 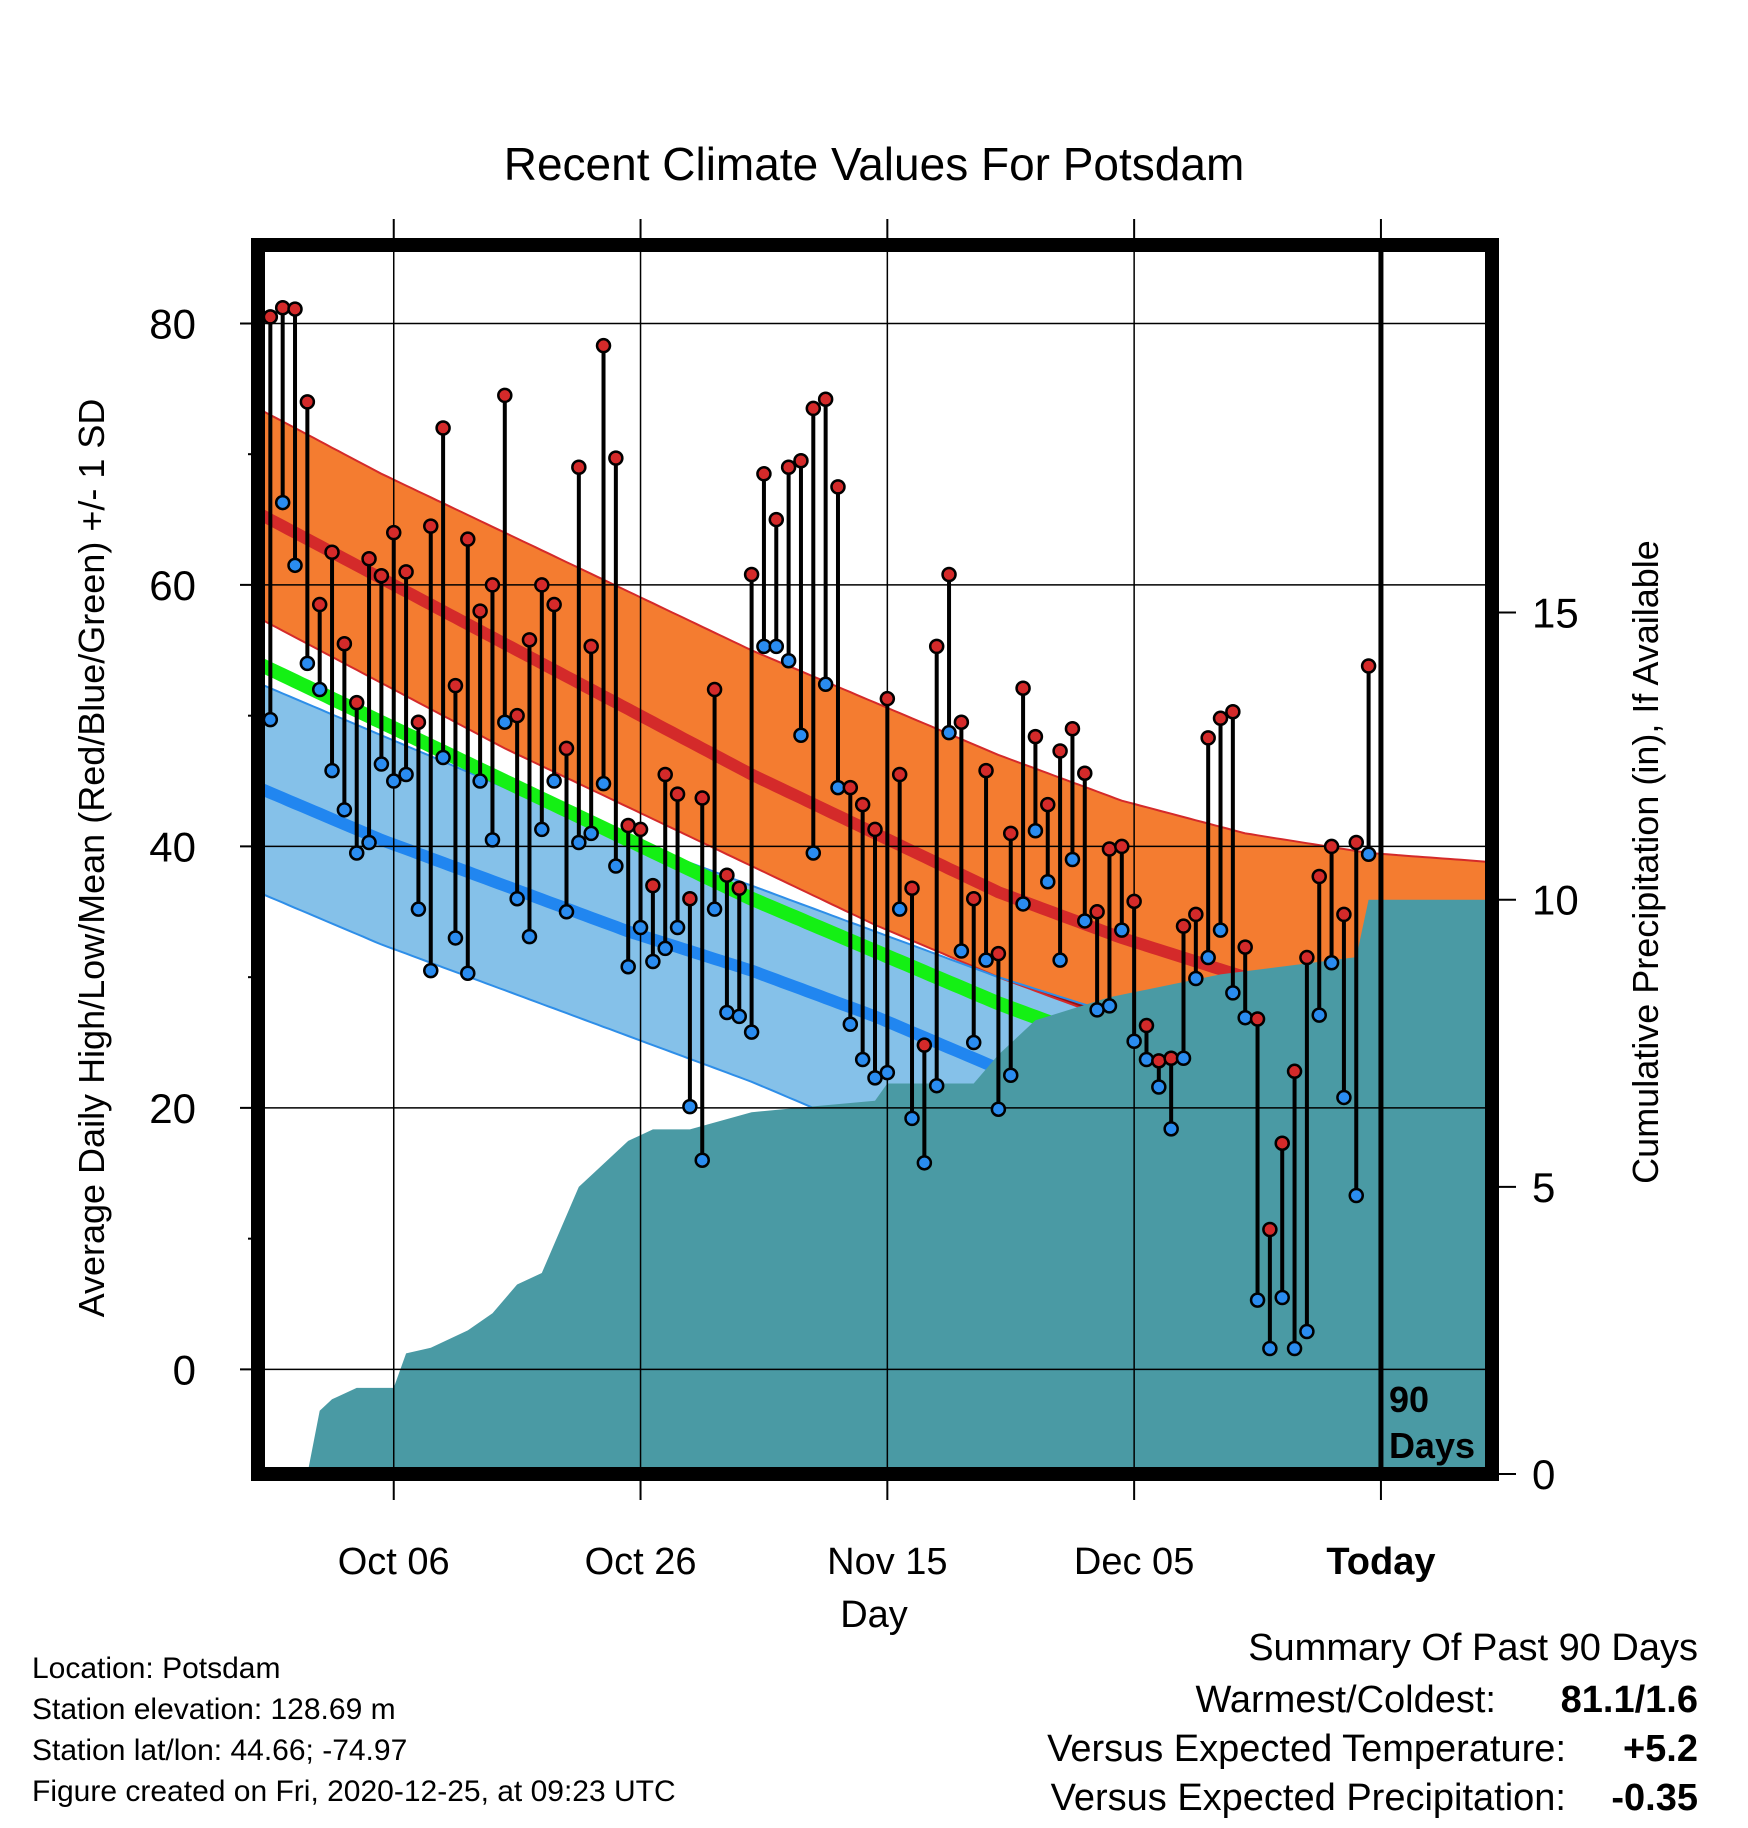 What do you see at coordinates (214, 1709) in the screenshot?
I see `elevation-text: Station elevation: 128.69 m` at bounding box center [214, 1709].